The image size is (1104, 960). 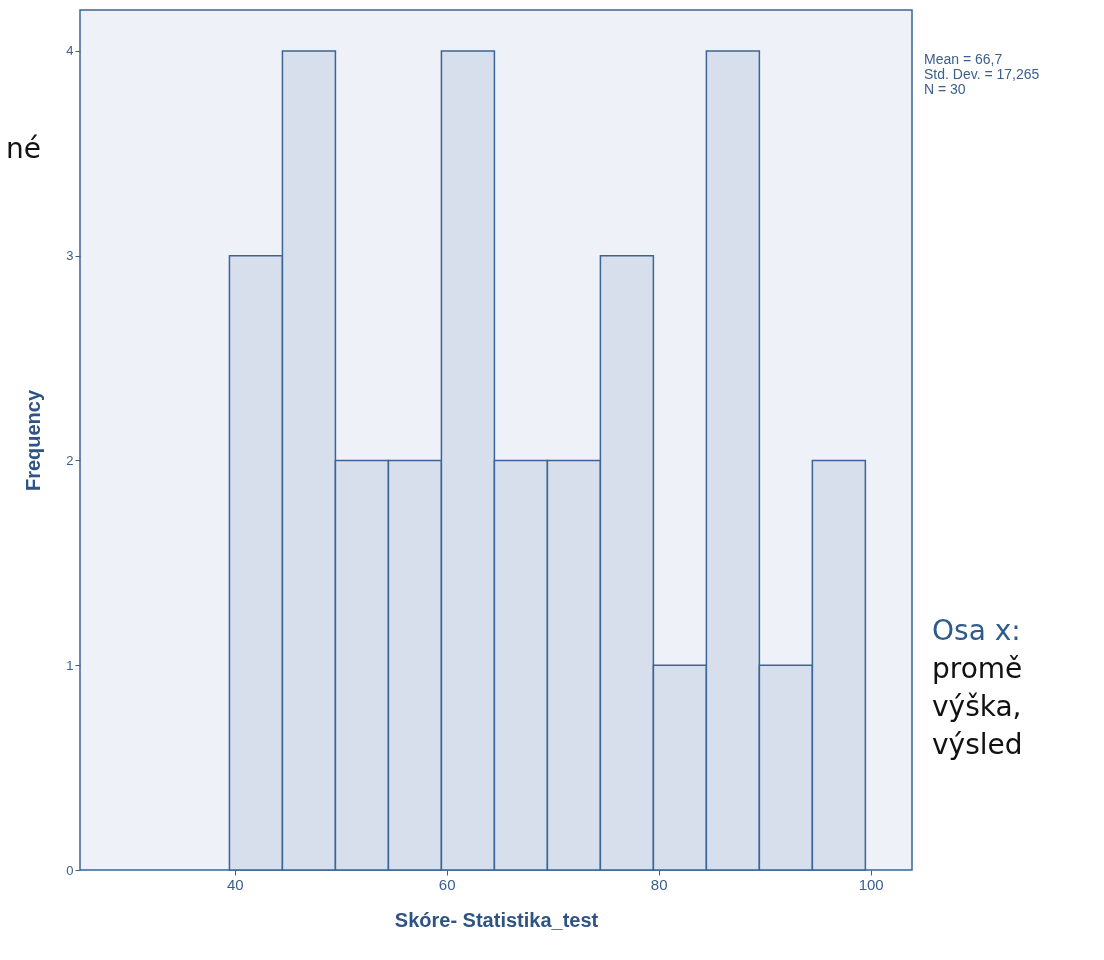 What do you see at coordinates (70, 460) in the screenshot?
I see `y-tick-label: 2` at bounding box center [70, 460].